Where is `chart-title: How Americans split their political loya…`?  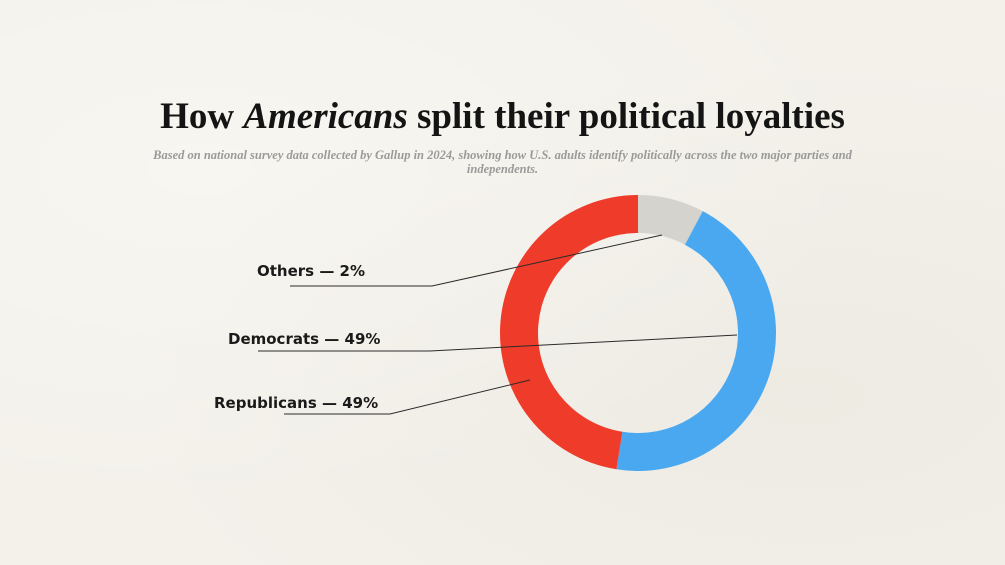 chart-title: How Americans split their political loya… is located at coordinates (502, 117).